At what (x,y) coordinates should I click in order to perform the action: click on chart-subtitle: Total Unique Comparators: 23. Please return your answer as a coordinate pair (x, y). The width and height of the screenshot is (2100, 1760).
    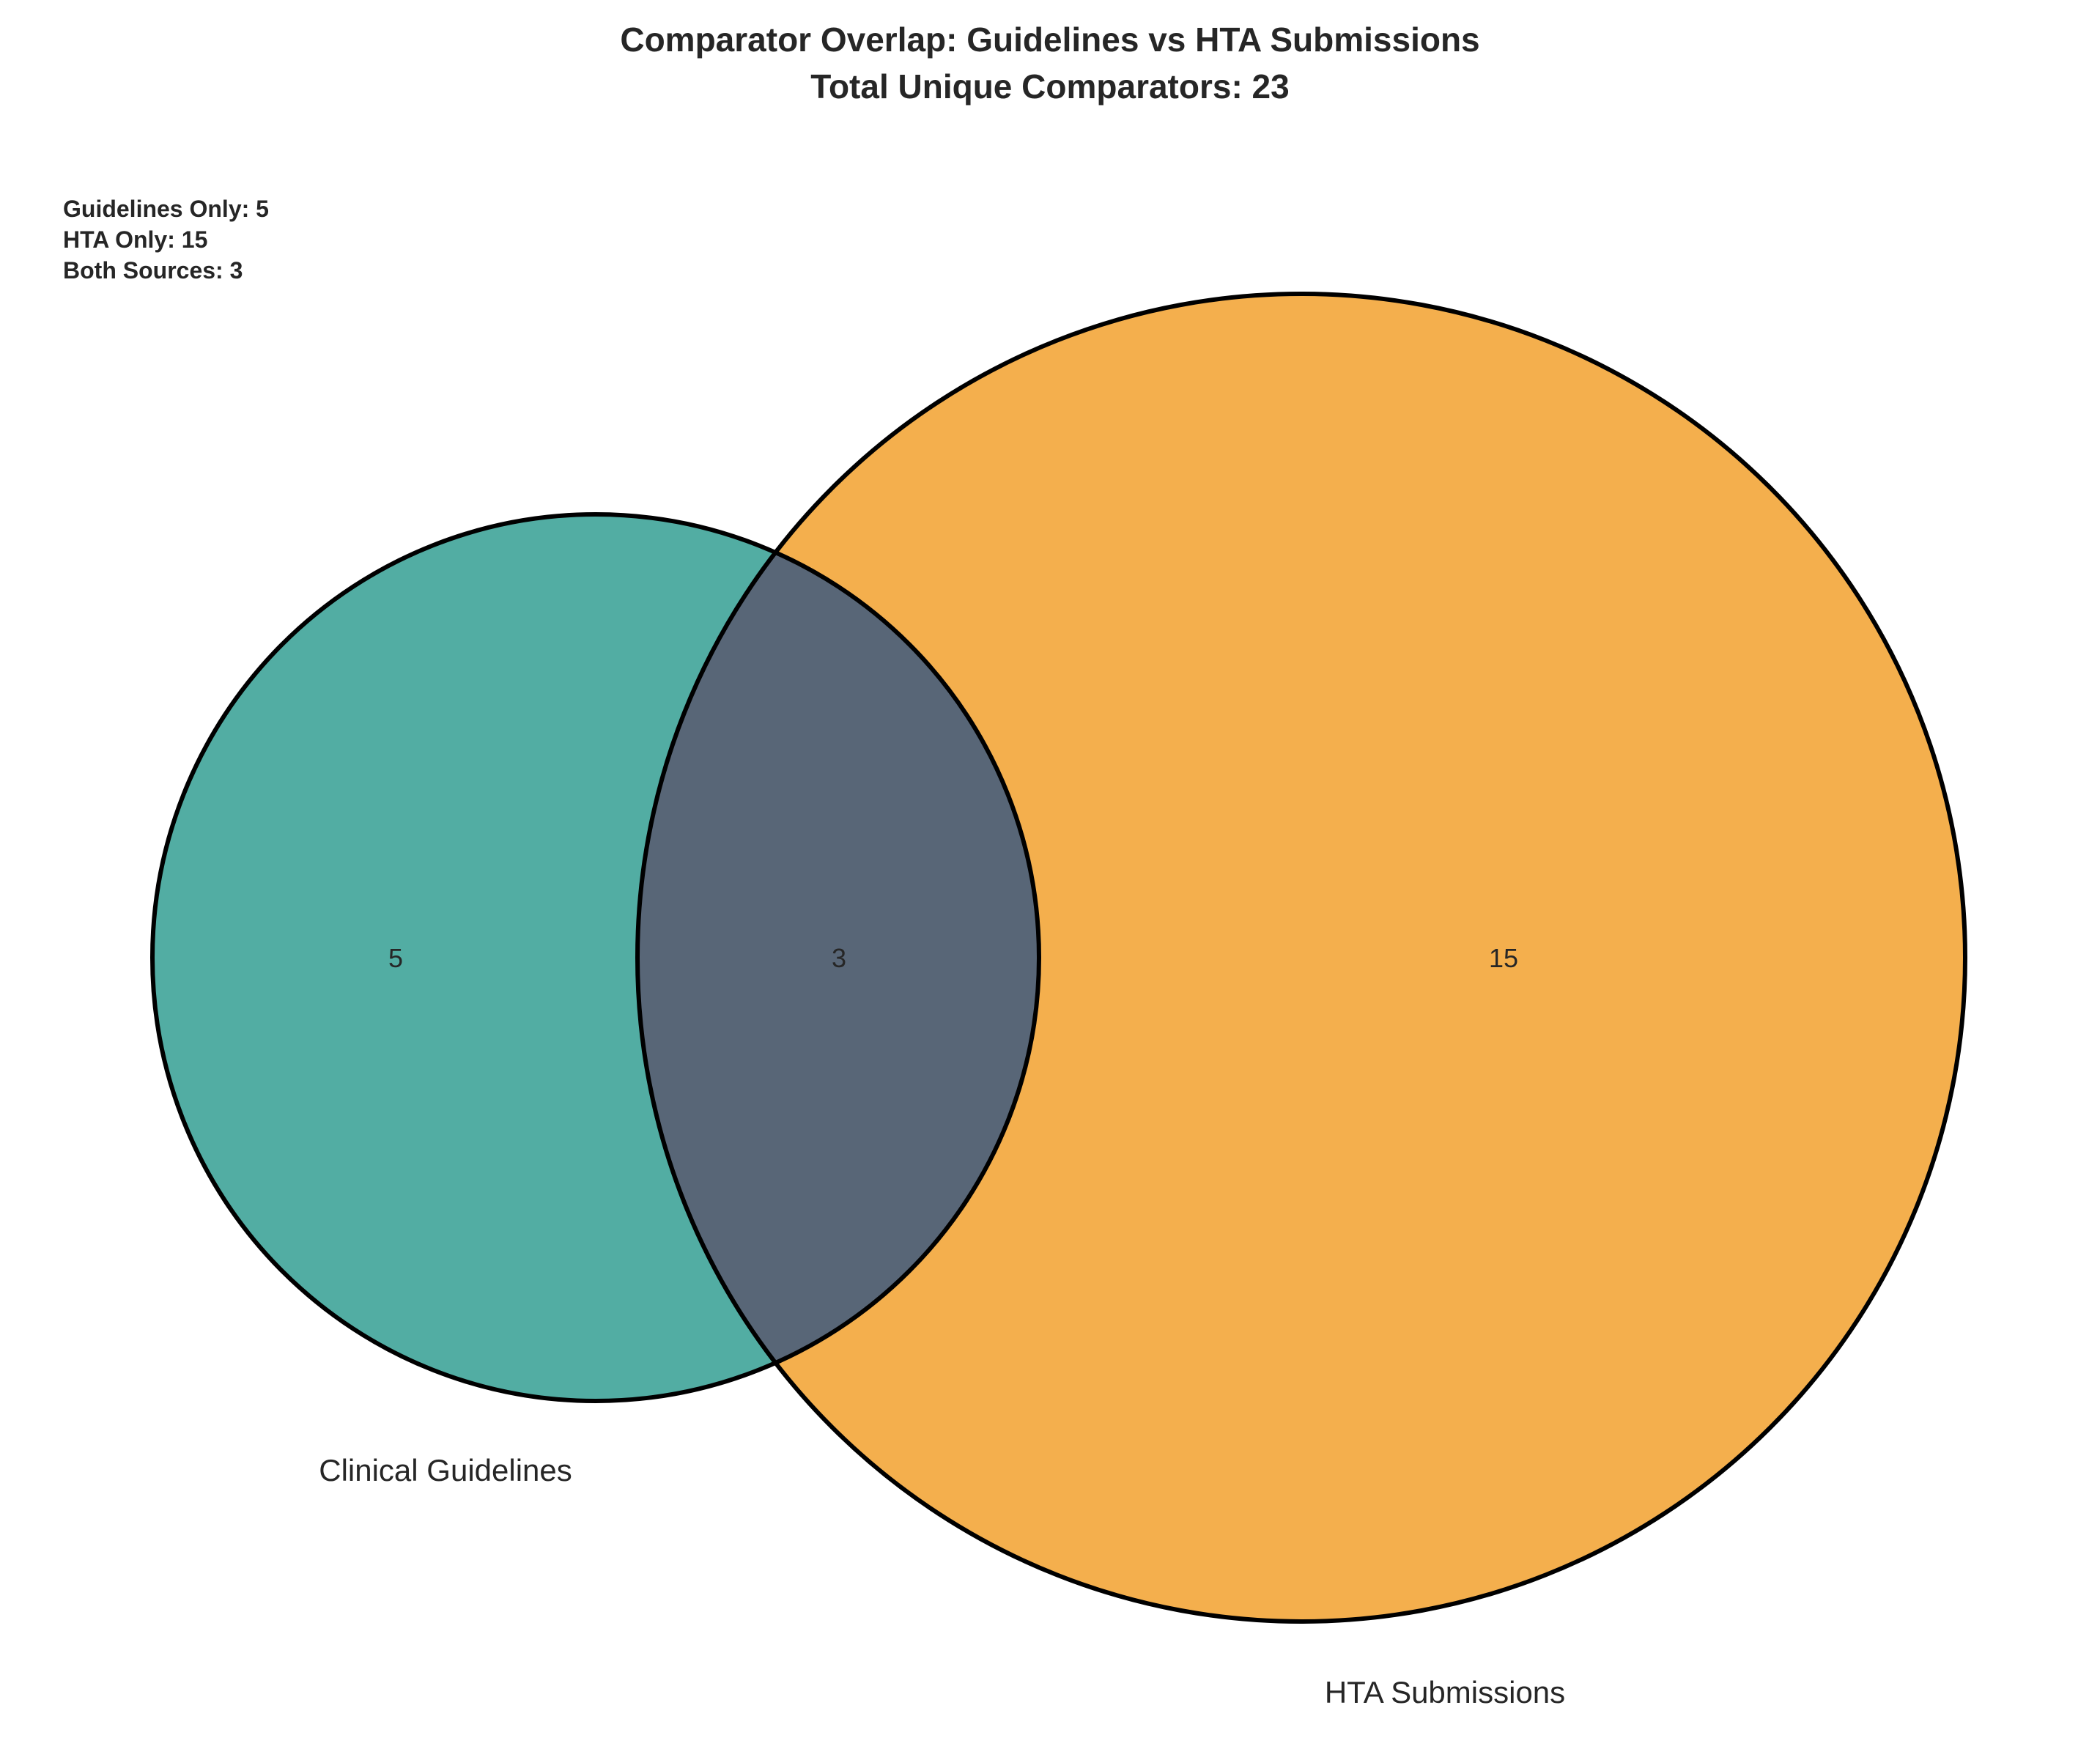
    Looking at the image, I should click on (1049, 86).